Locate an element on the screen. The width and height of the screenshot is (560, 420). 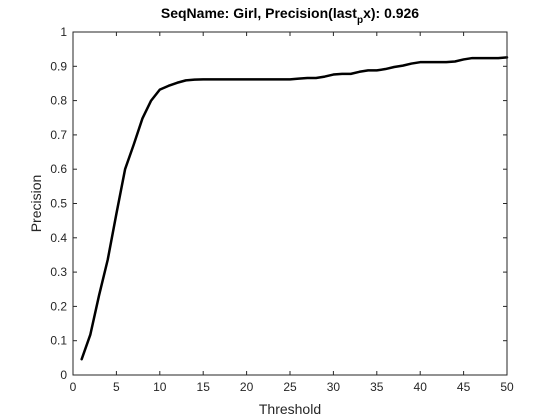
y-tick-label: 0.6 is located at coordinates (58, 169).